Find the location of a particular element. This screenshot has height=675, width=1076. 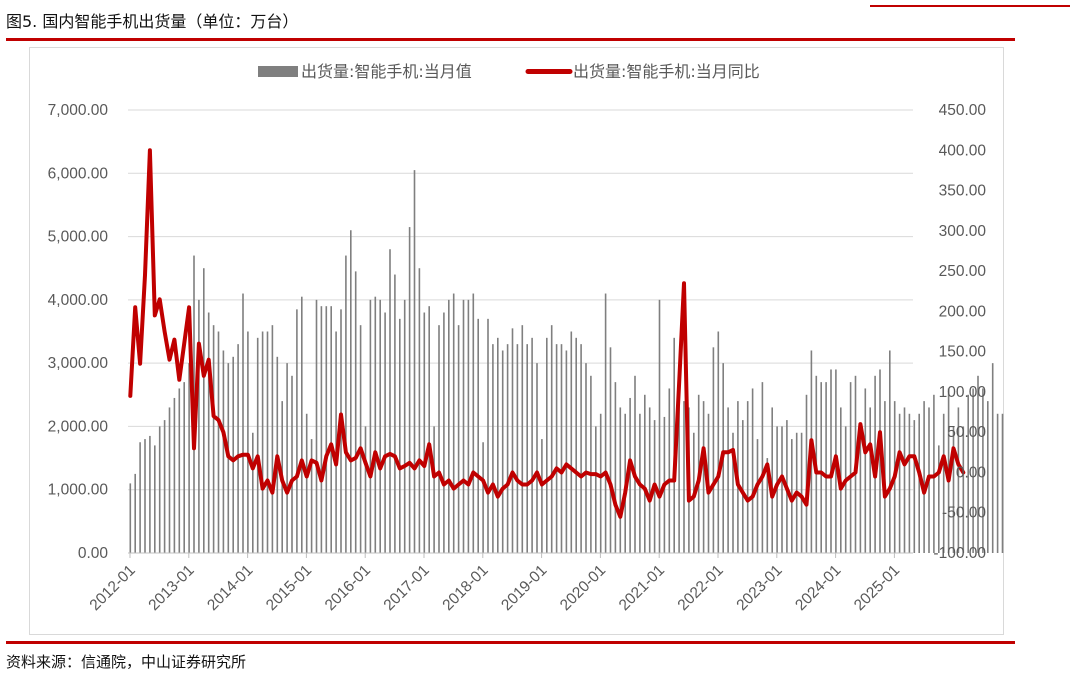

x-tick-label: 2013-01 is located at coordinates (171, 588).